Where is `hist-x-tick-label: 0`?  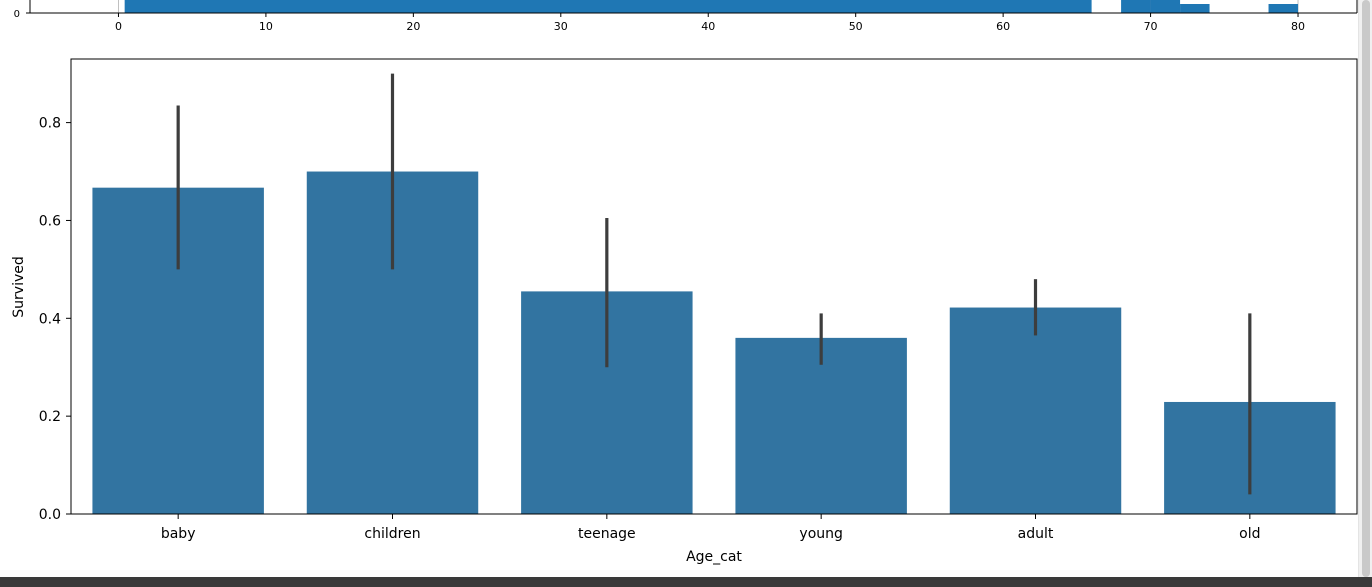
hist-x-tick-label: 0 is located at coordinates (118, 26).